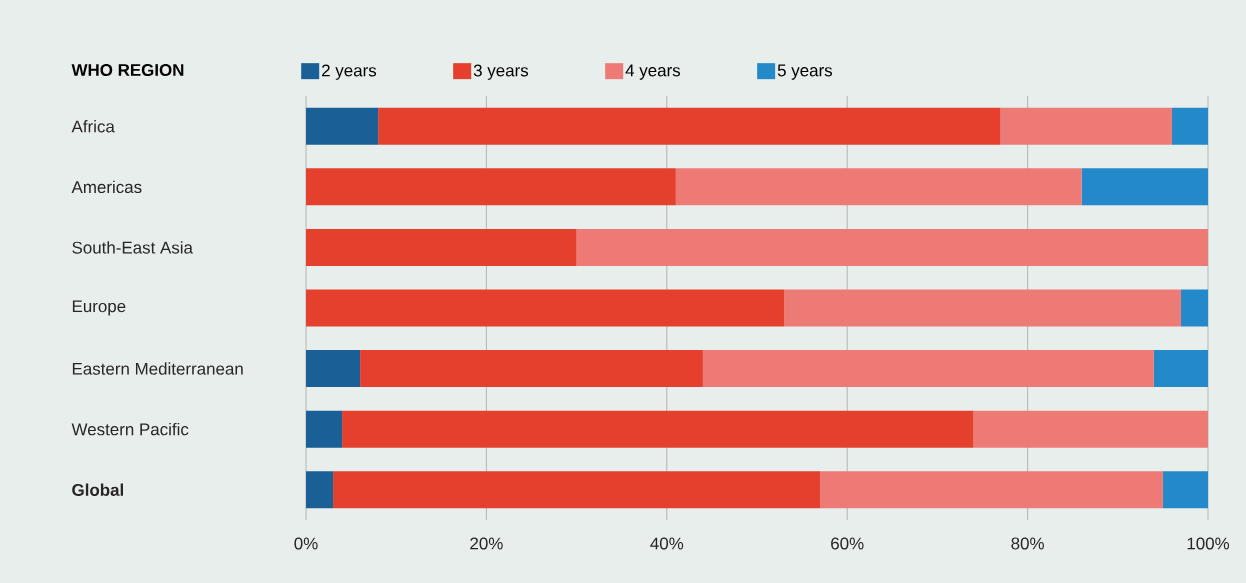 This screenshot has width=1246, height=583. What do you see at coordinates (486, 543) in the screenshot?
I see `x-tick-label: 20%` at bounding box center [486, 543].